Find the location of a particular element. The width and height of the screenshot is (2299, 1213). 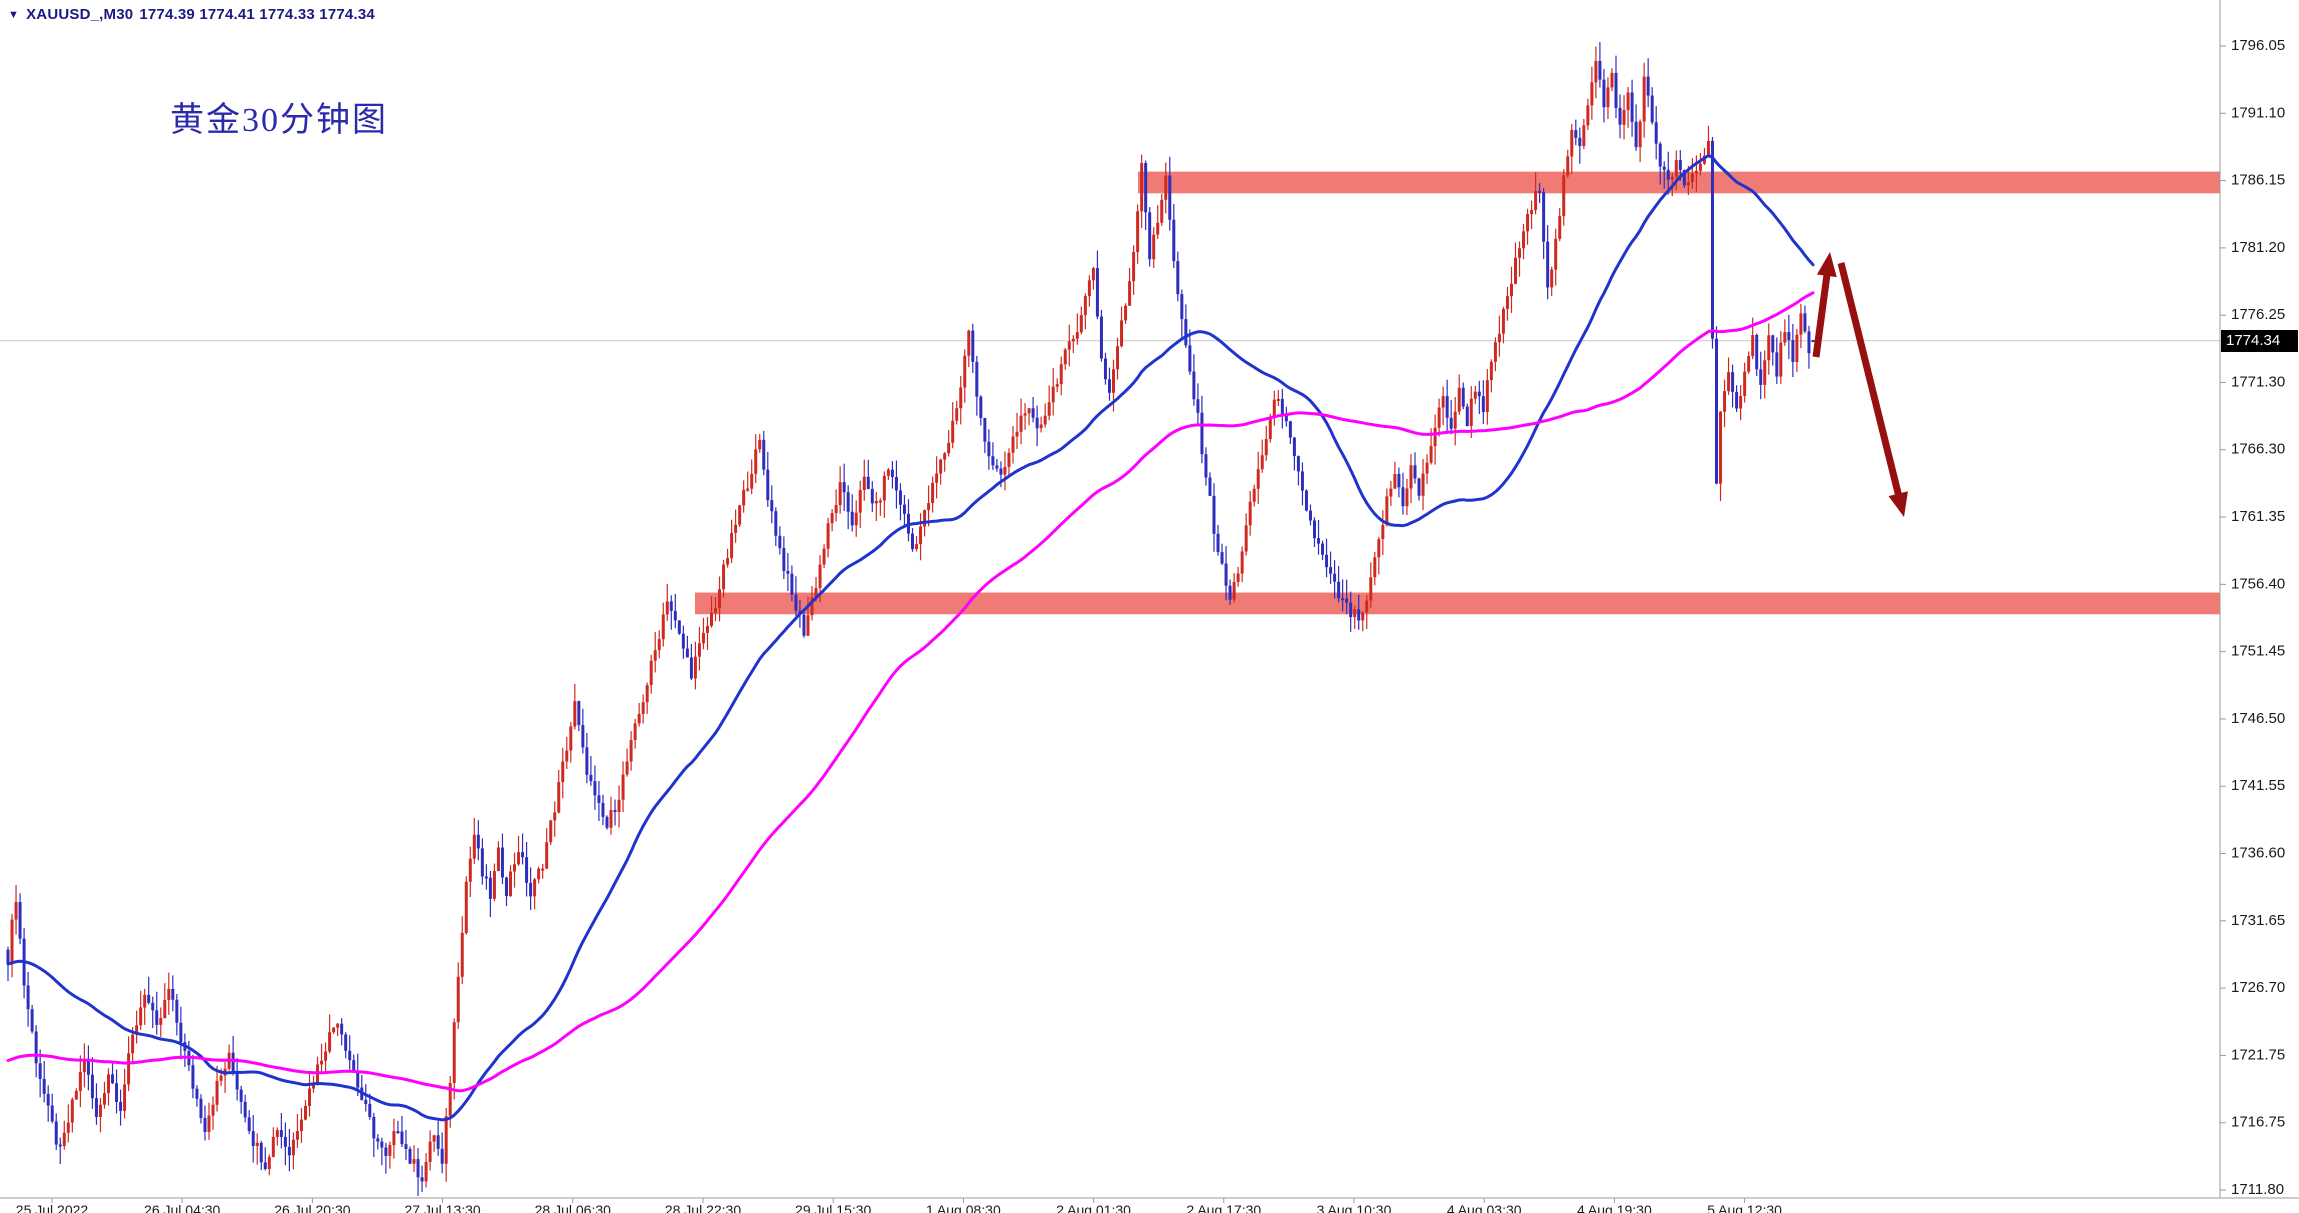

price-tick-label: 1721.75 is located at coordinates (2258, 1054).